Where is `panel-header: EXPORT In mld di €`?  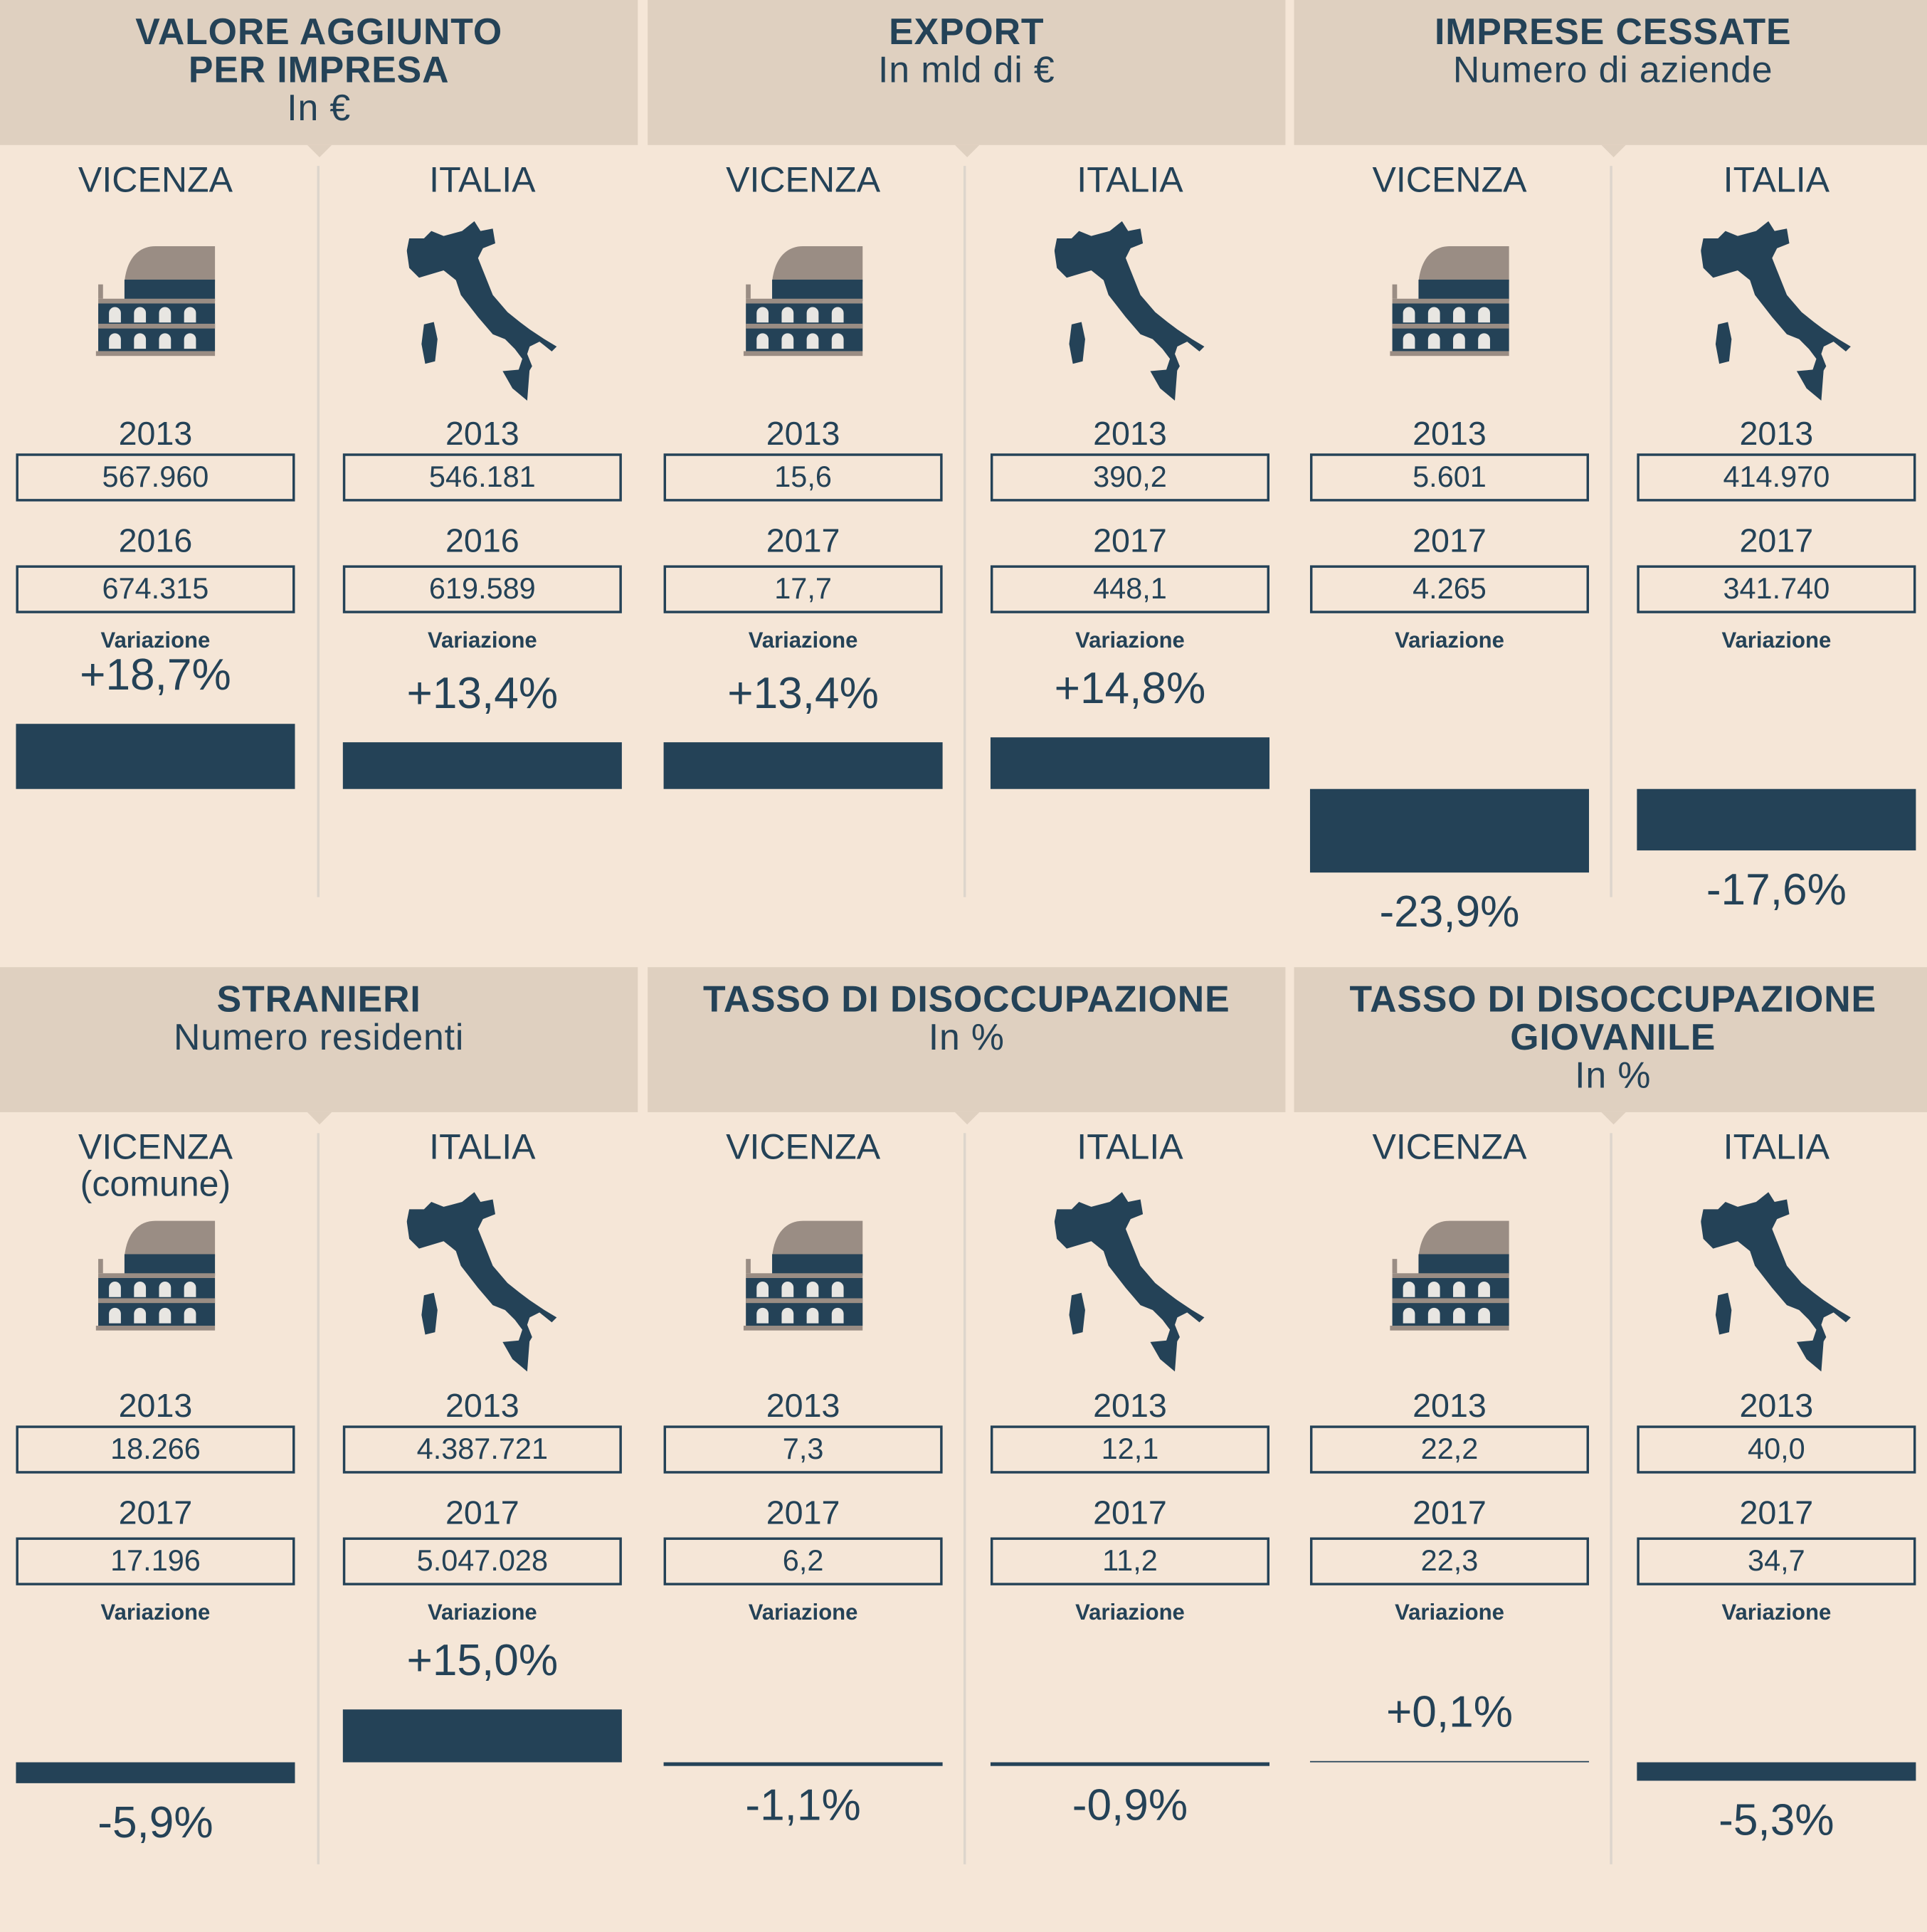
panel-header: EXPORT In mld di € is located at coordinates (967, 72).